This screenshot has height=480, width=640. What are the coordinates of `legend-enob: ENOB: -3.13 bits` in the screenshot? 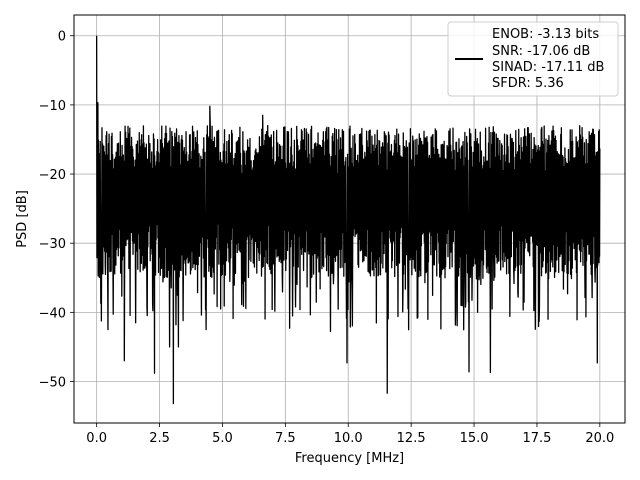 It's located at (545, 34).